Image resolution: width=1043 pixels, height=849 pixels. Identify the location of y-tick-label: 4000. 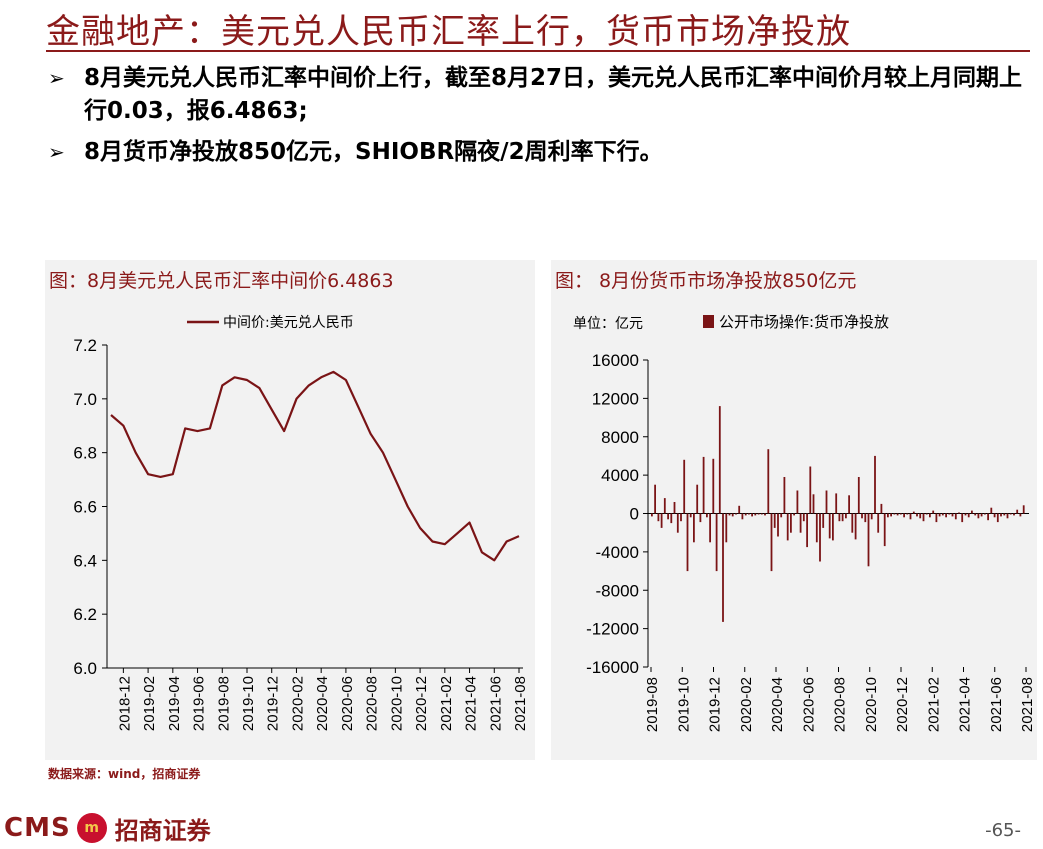
(620, 475).